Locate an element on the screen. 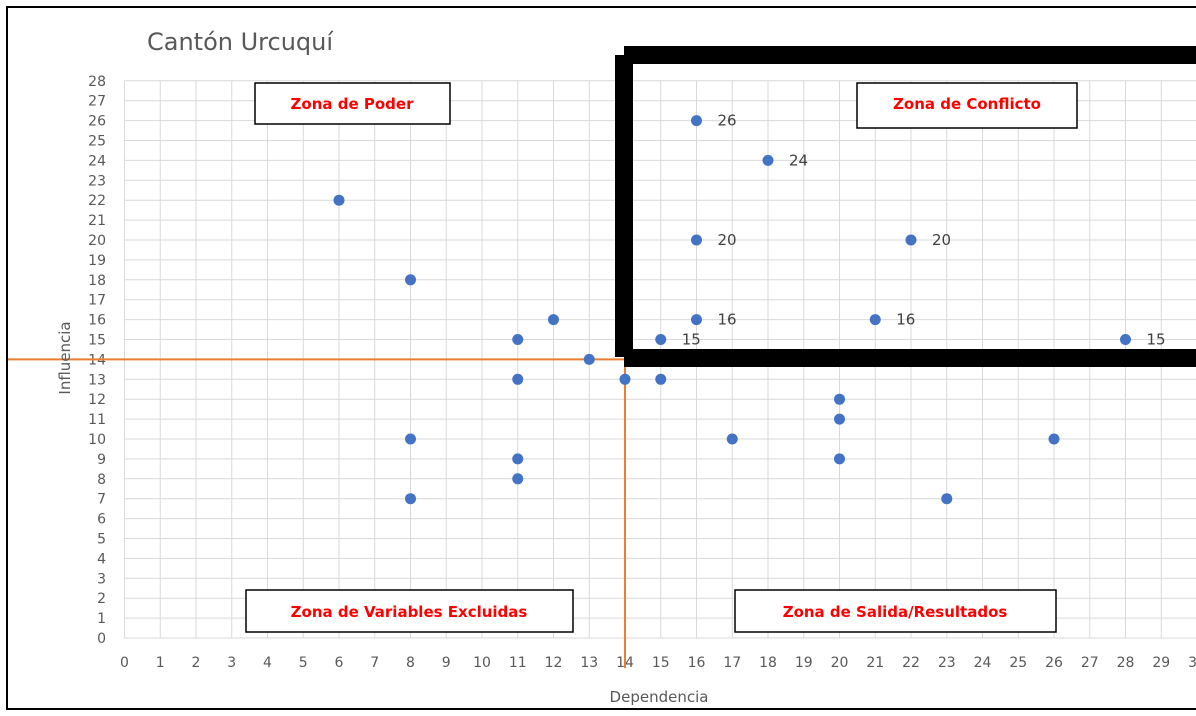 This screenshot has width=1196, height=716. x-axis-label: Dependencia is located at coordinates (659, 697).